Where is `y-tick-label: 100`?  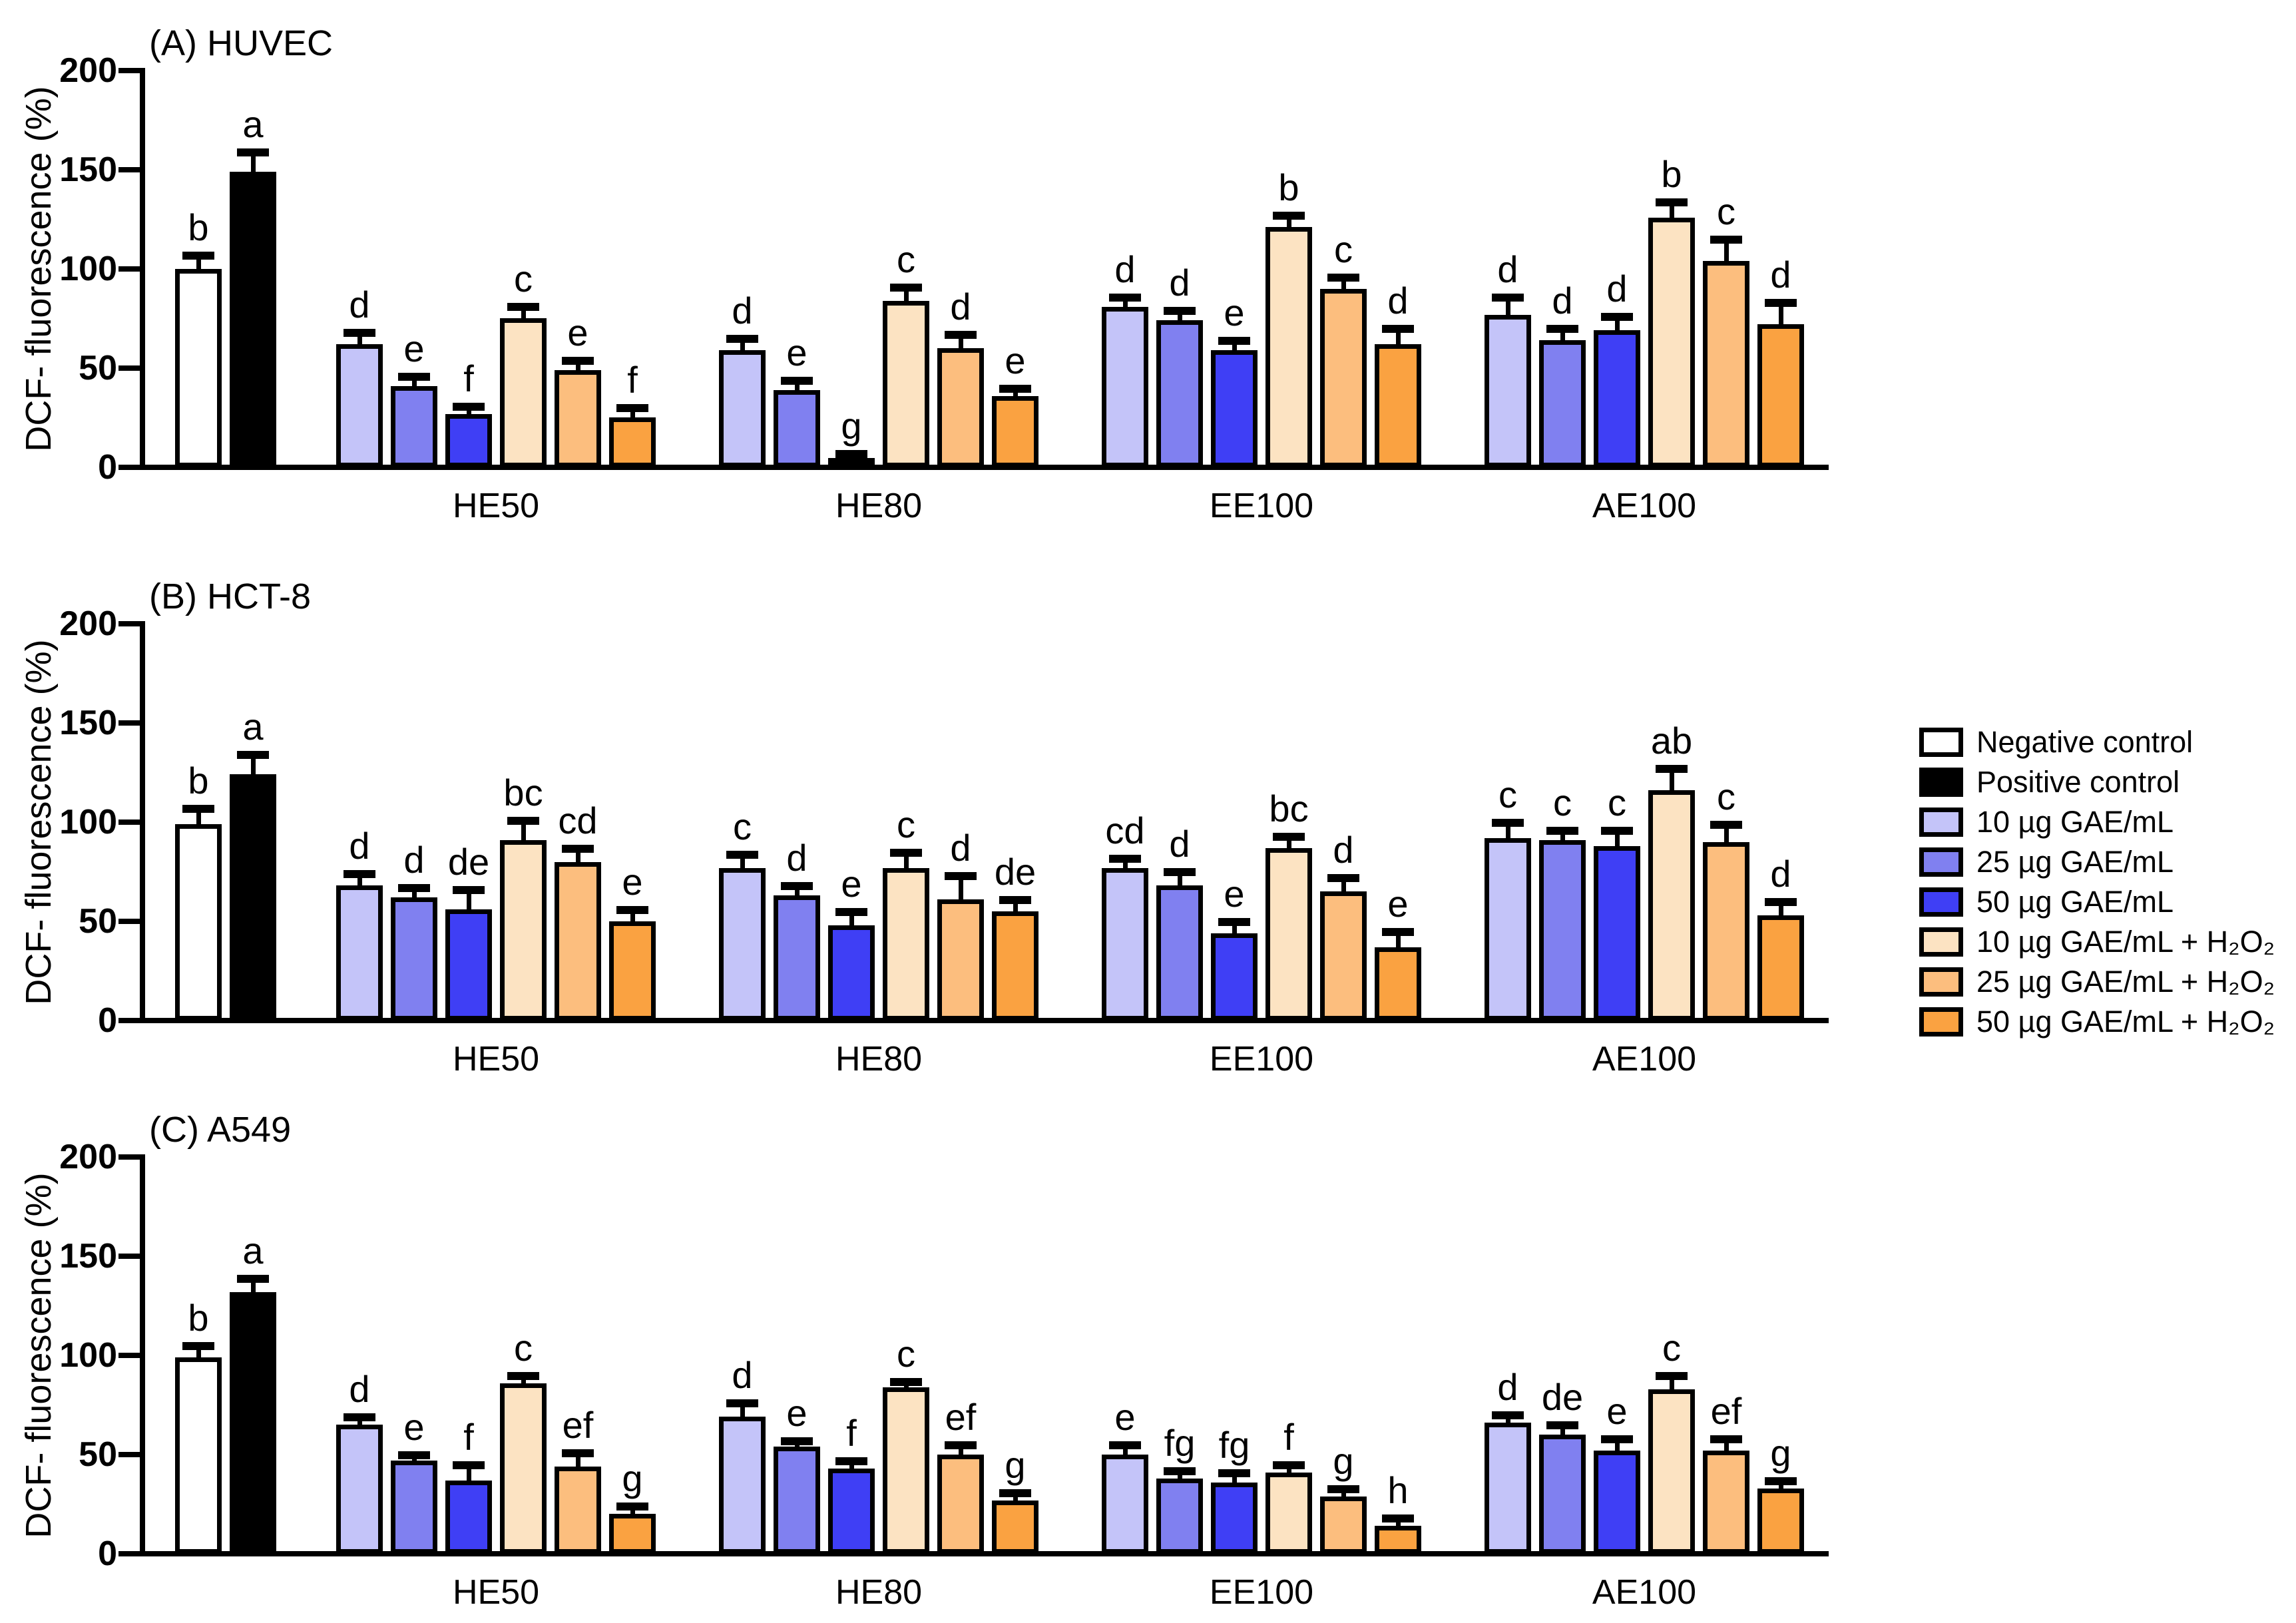
y-tick-label: 100 is located at coordinates (88, 269).